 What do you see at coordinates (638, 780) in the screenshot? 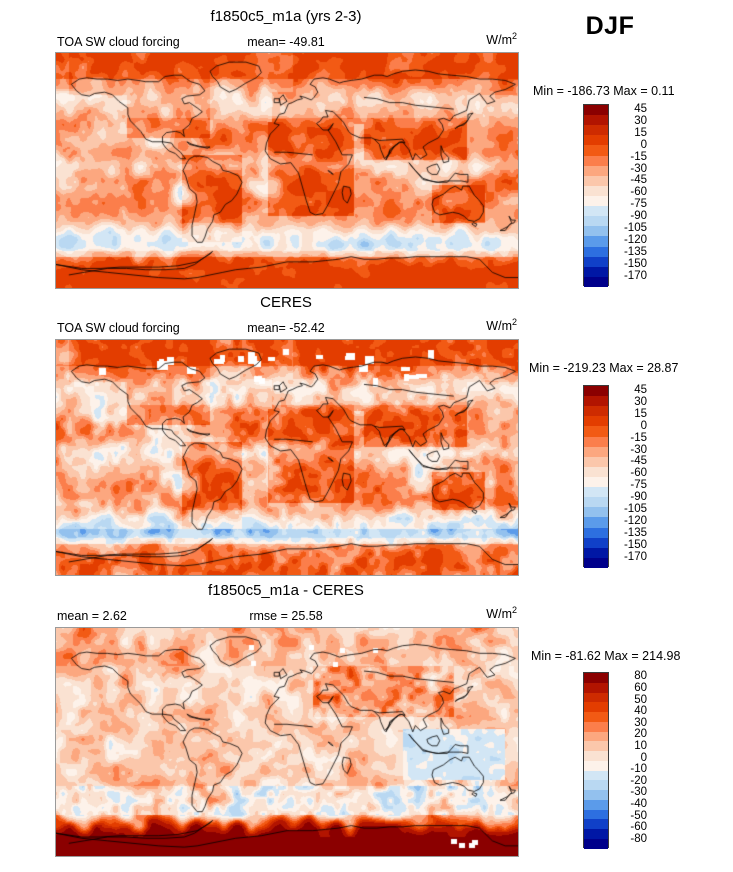
I see `colorbar-tick-label: -20` at bounding box center [638, 780].